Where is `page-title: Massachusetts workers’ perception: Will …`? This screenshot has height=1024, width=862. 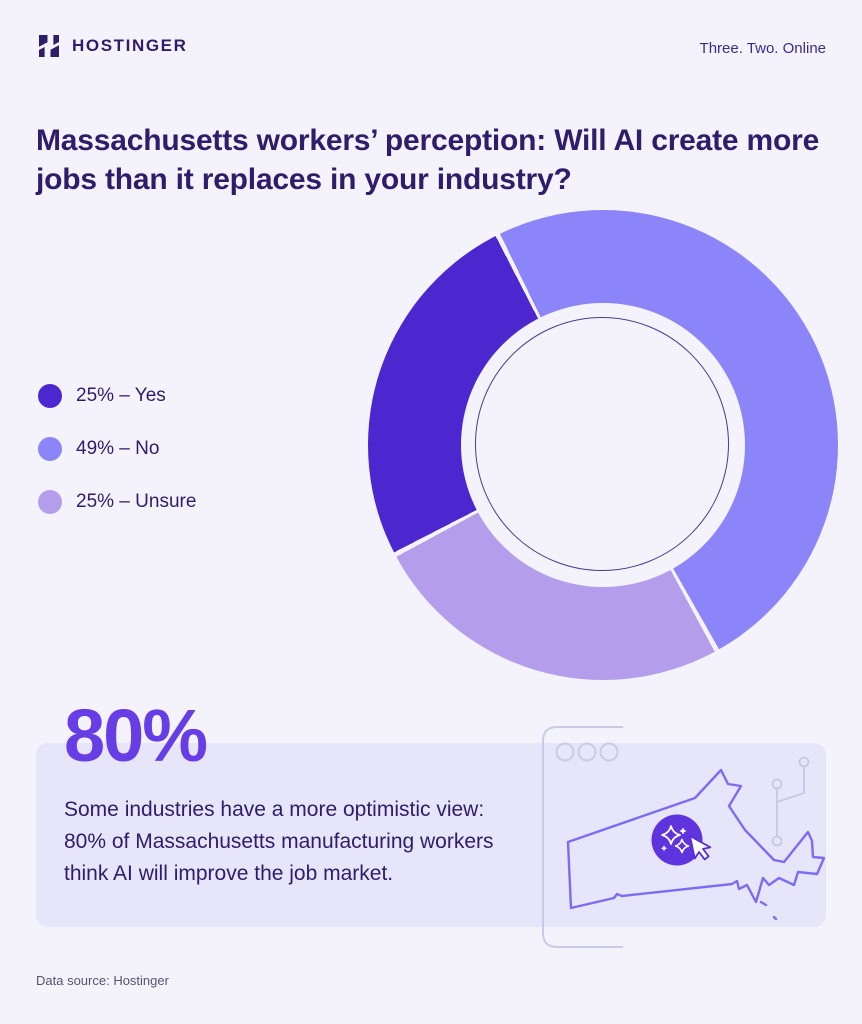
page-title: Massachusetts workers’ perception: Will … is located at coordinates (428, 160).